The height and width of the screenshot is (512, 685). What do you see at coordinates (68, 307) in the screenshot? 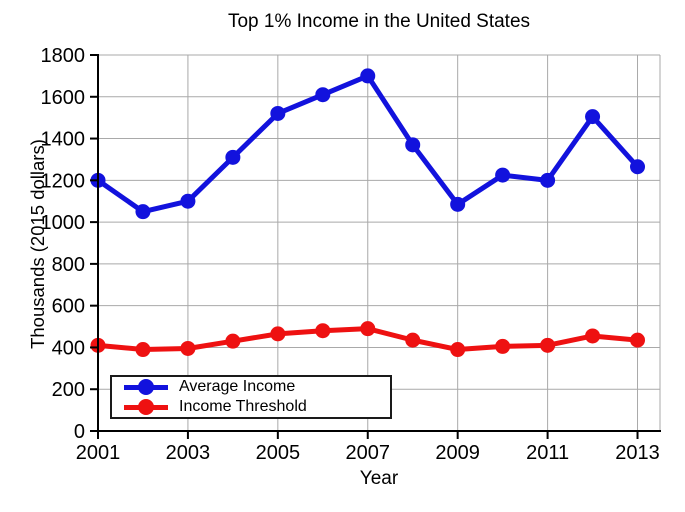
I see `y-tick-label: 600` at bounding box center [68, 307].